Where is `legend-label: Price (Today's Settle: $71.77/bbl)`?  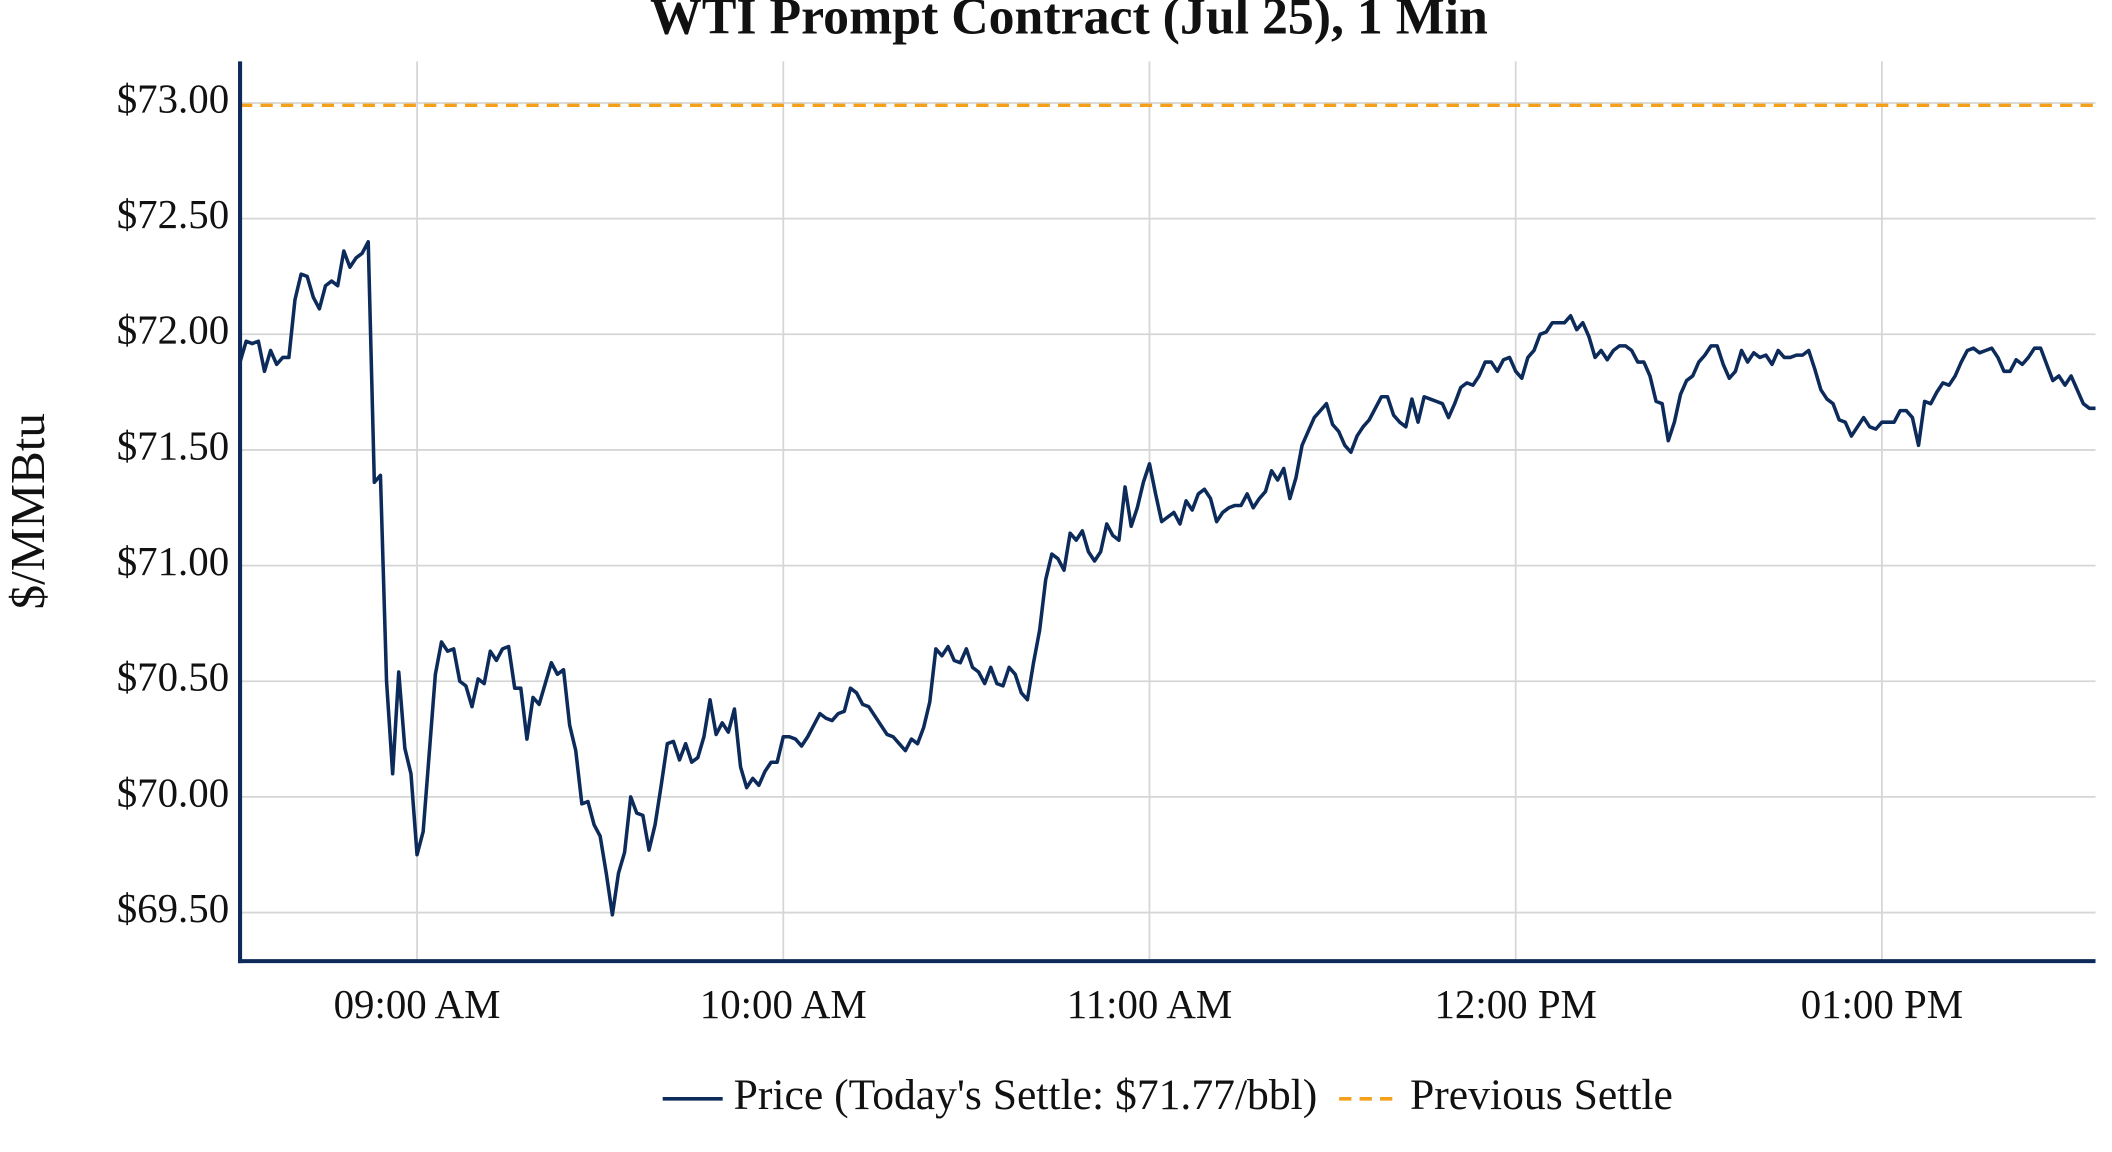 legend-label: Price (Today's Settle: $71.77/bbl) is located at coordinates (1026, 1095).